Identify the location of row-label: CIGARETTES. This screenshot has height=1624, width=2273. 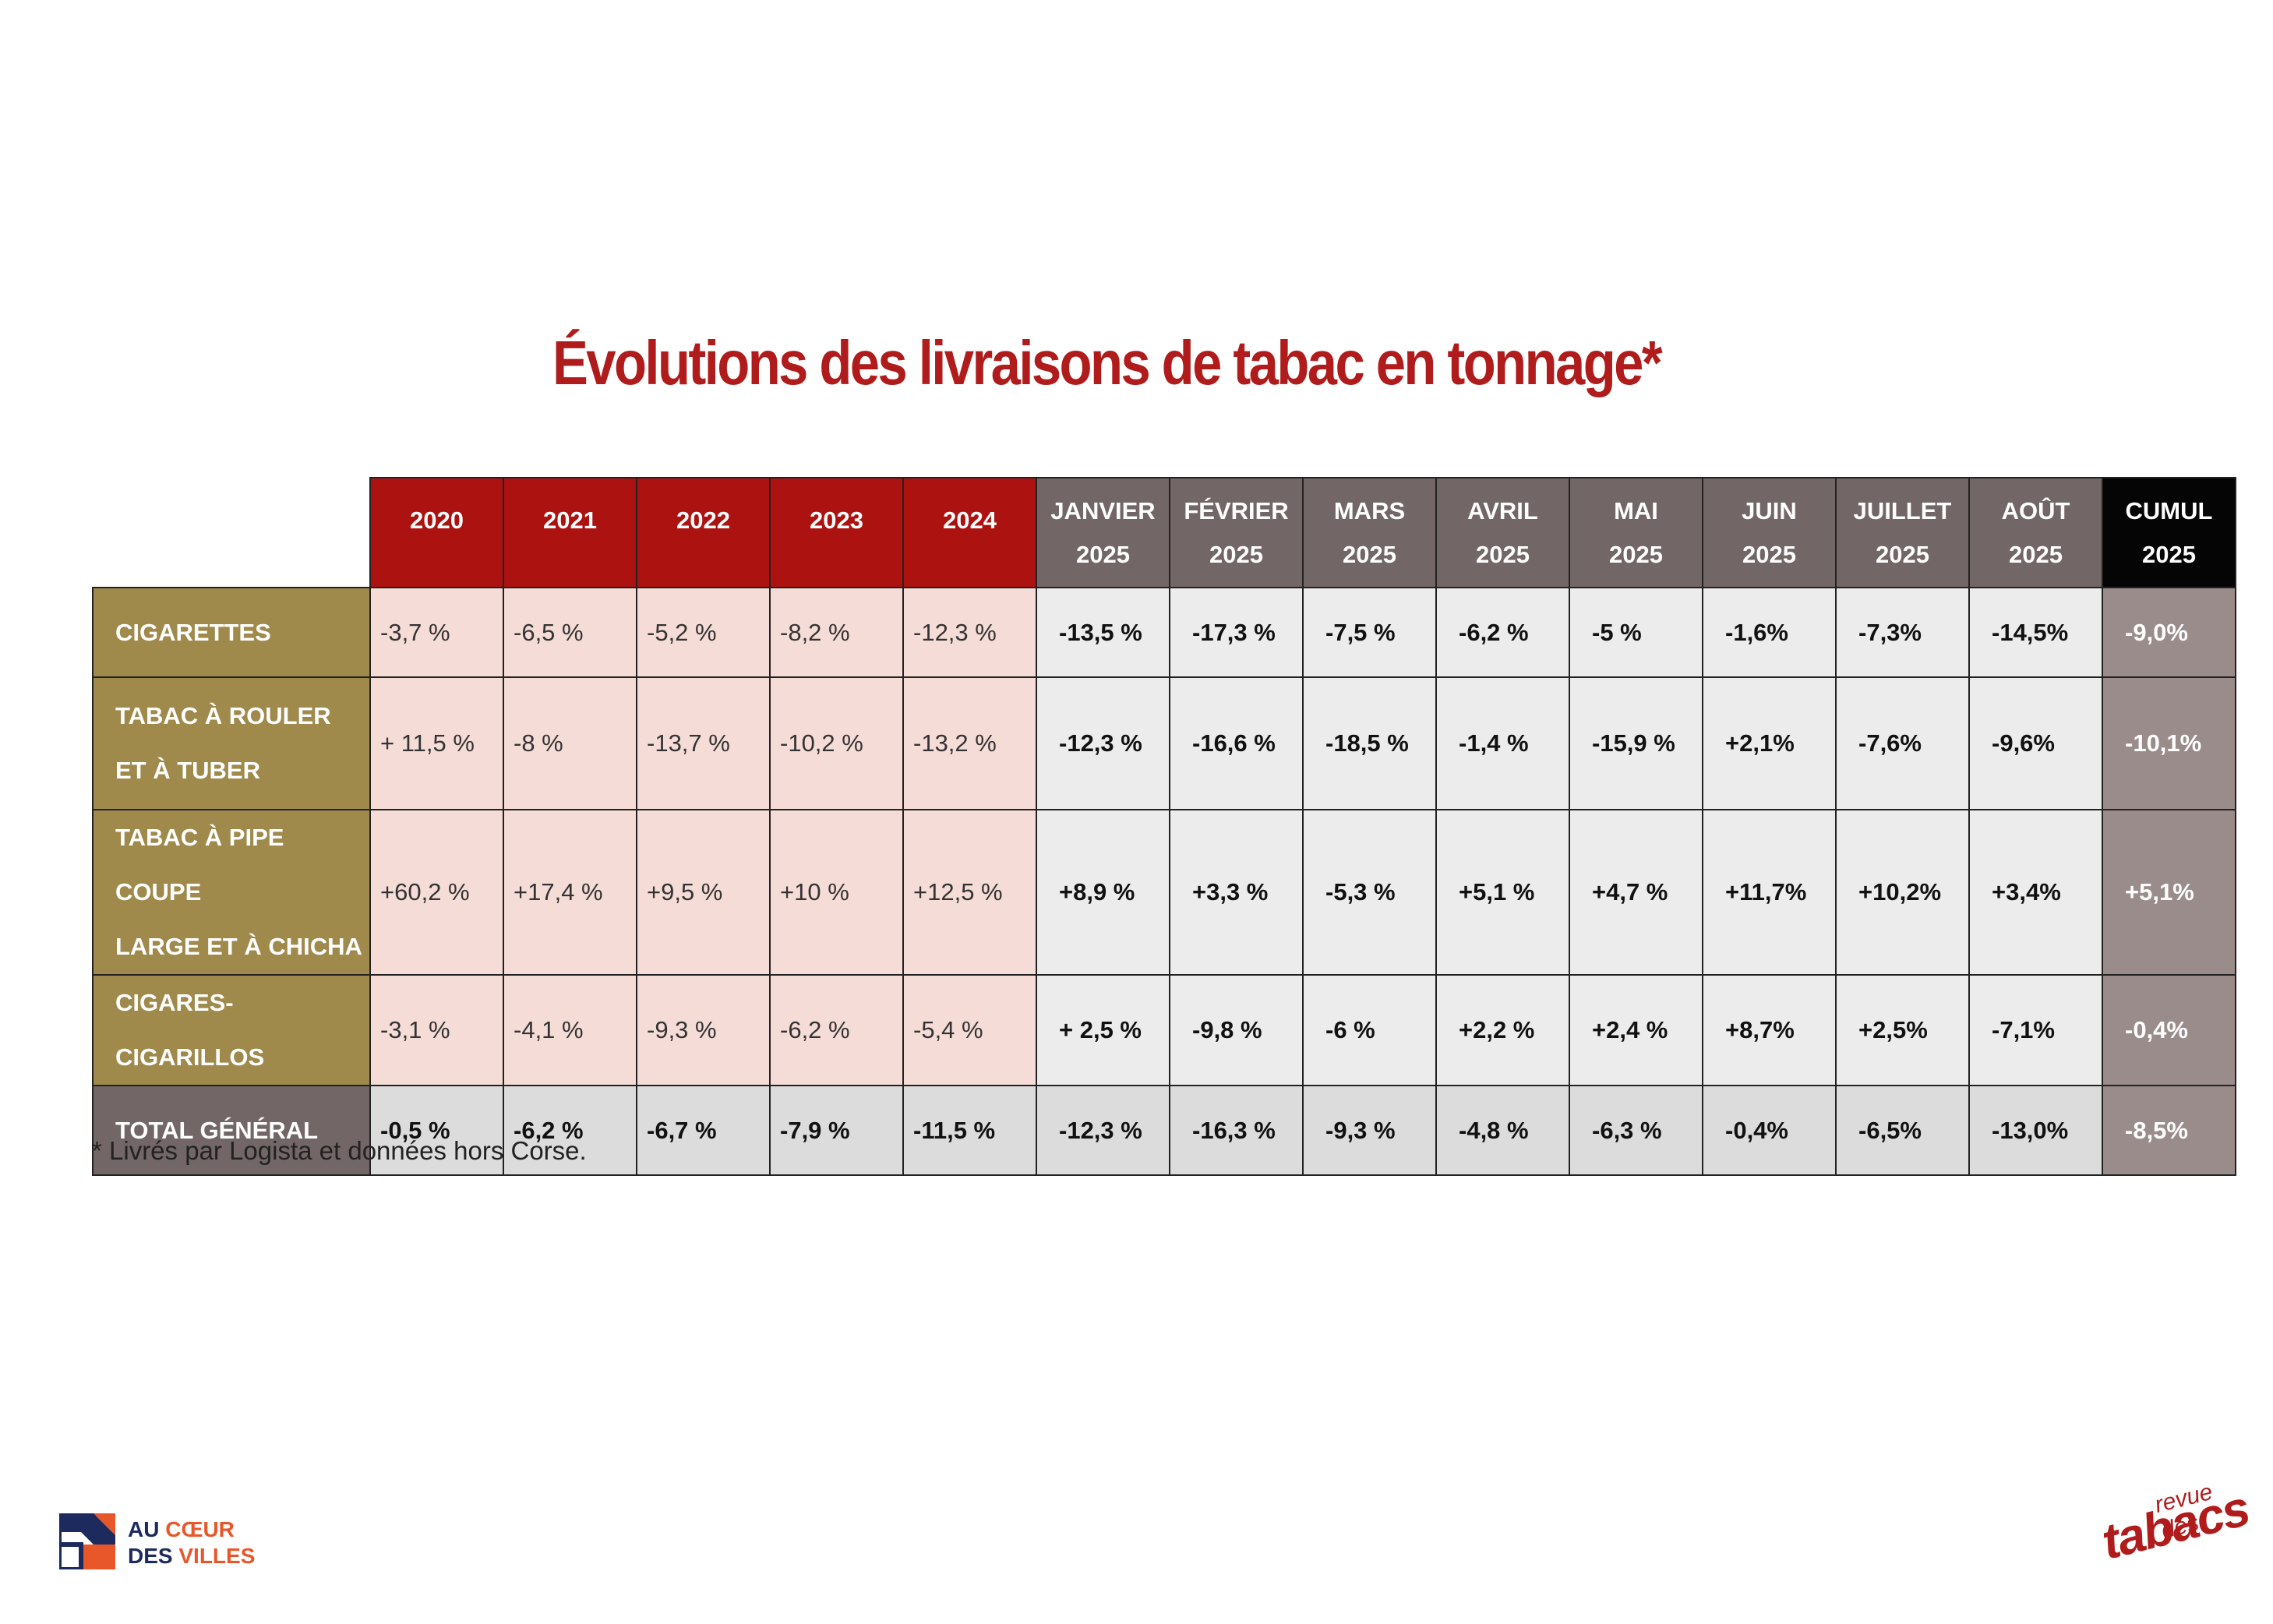
(231, 632).